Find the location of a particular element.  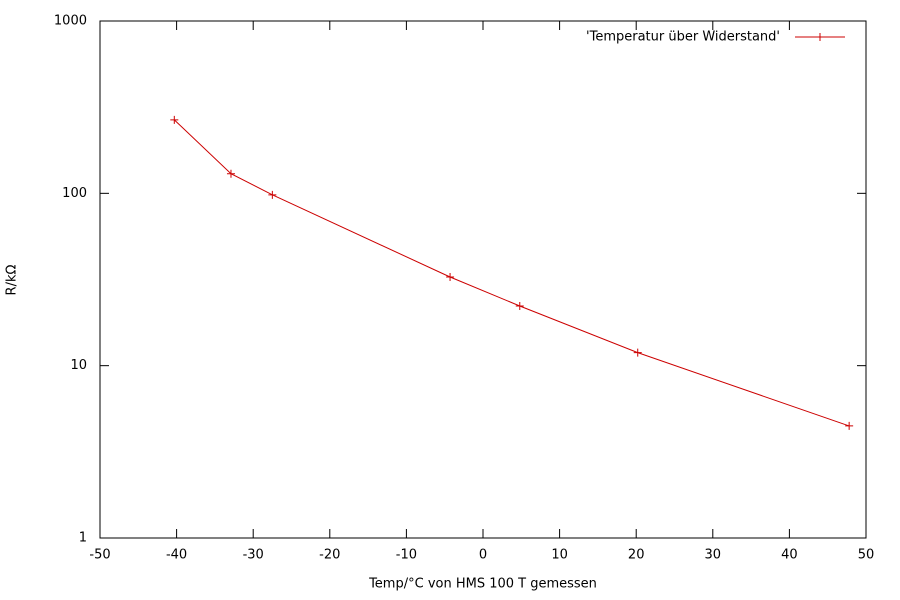

y-tick-label: 1000 is located at coordinates (70, 21).